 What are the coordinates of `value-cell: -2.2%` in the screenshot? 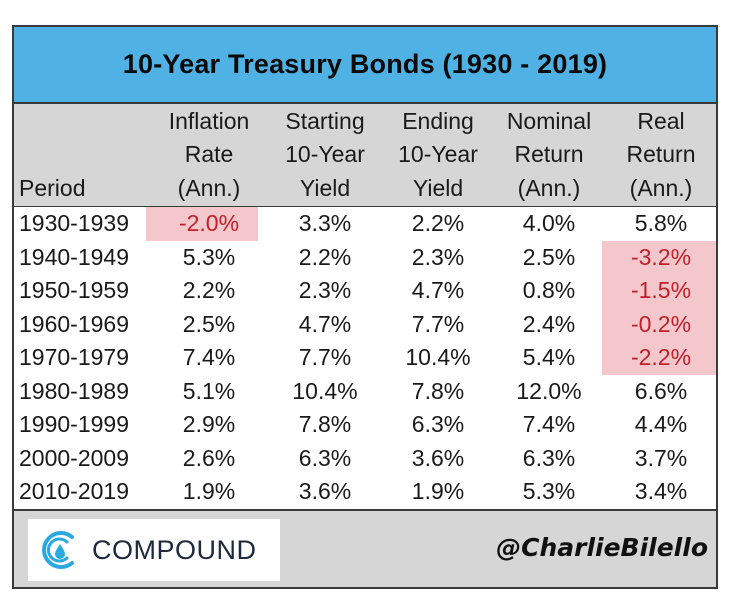 It's located at (661, 357).